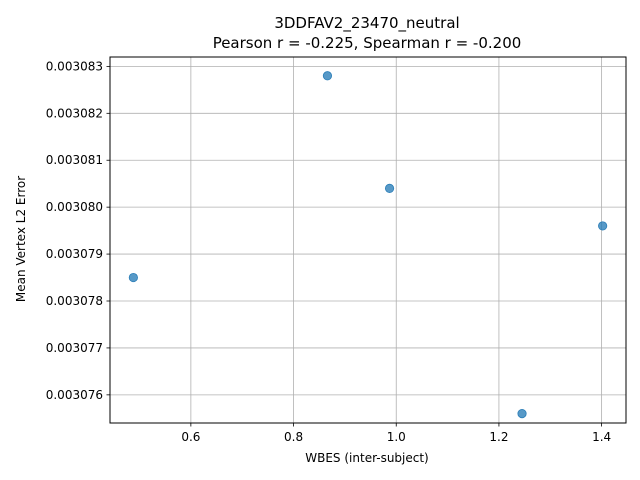  Describe the element at coordinates (21, 239) in the screenshot. I see `y-axis-label: Mean Vertex L2 Error` at that location.